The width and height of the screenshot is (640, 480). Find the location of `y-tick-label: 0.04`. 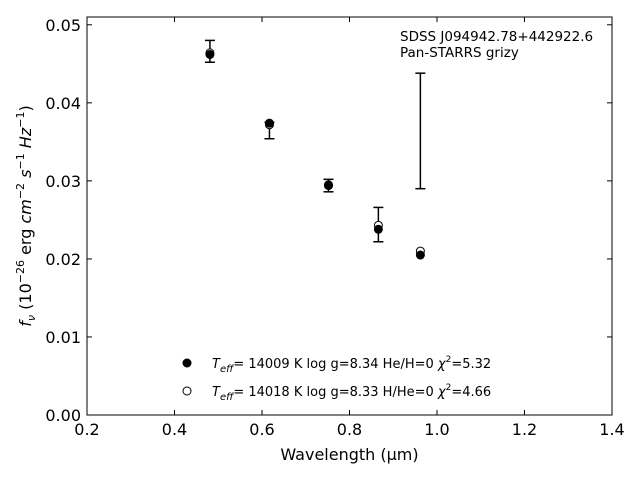

y-tick-label: 0.04 is located at coordinates (63, 103).